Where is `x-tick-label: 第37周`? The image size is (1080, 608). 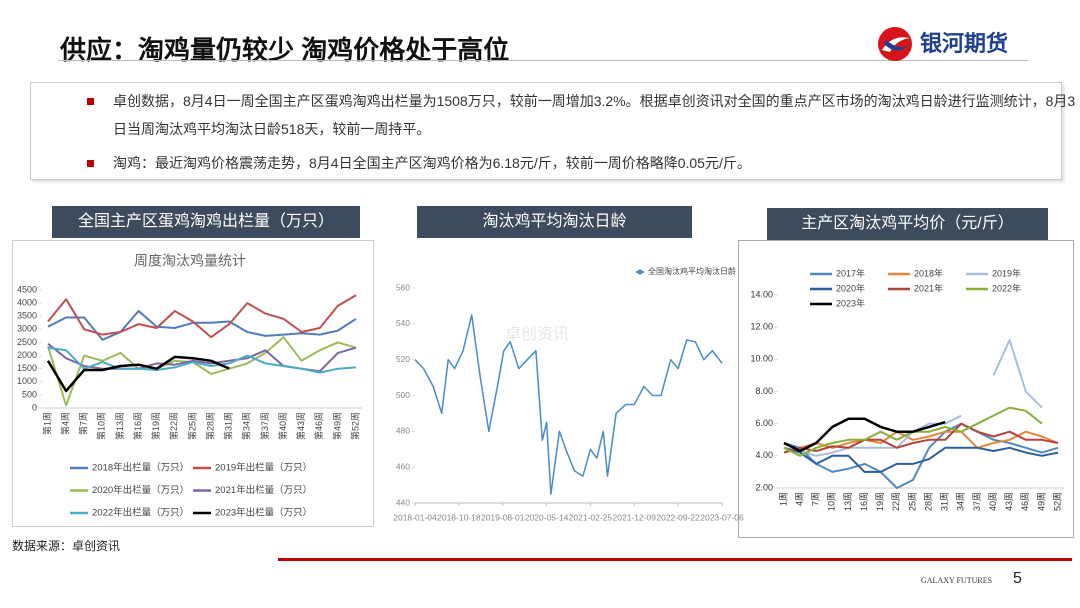 x-tick-label: 第37周 is located at coordinates (264, 426).